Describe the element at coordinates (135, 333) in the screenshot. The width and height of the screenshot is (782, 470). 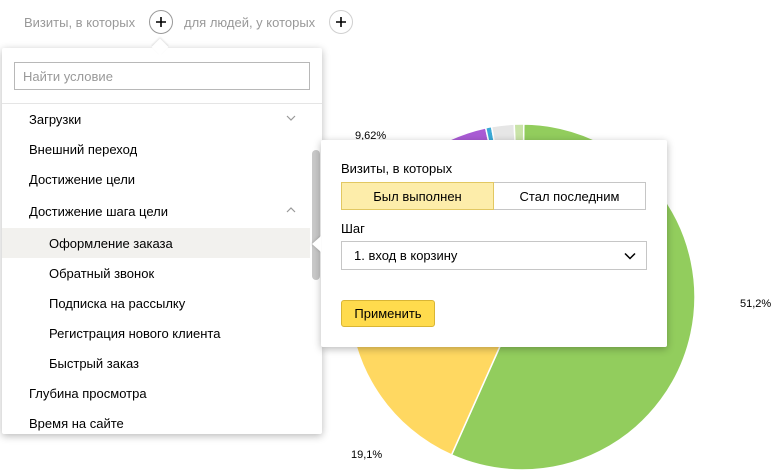
I see `list-item-label: Регистрация нового клиента` at that location.